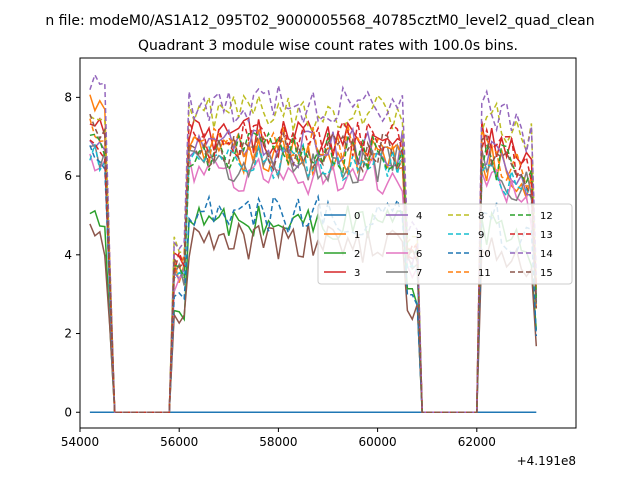  I want to click on legend-label: 1, so click(357, 235).